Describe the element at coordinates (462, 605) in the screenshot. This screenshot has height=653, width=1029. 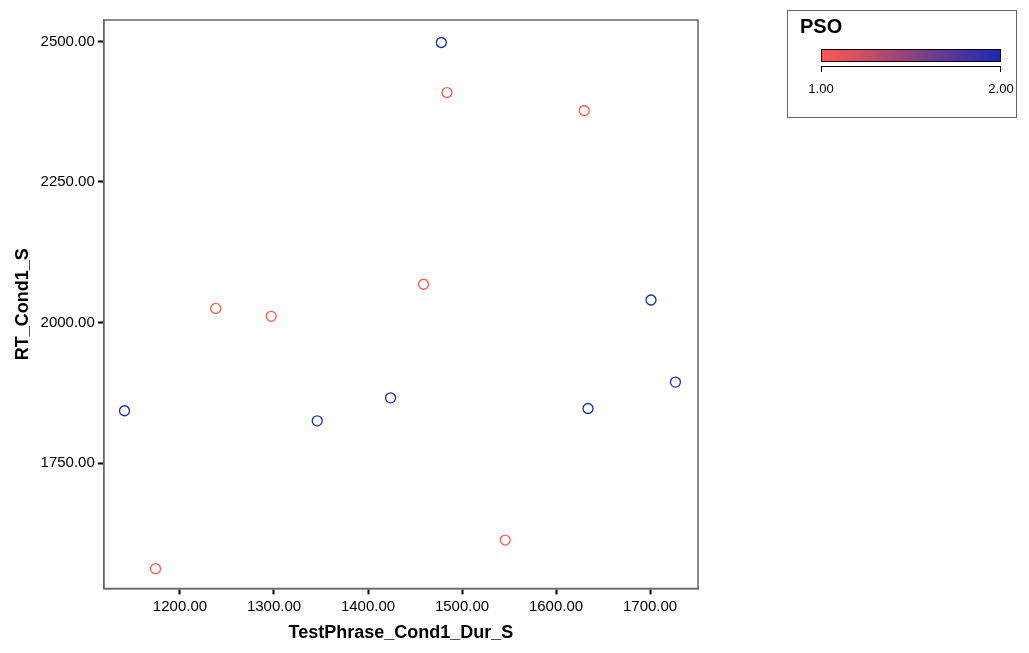
I see `x-tick-label: 1500.00` at that location.